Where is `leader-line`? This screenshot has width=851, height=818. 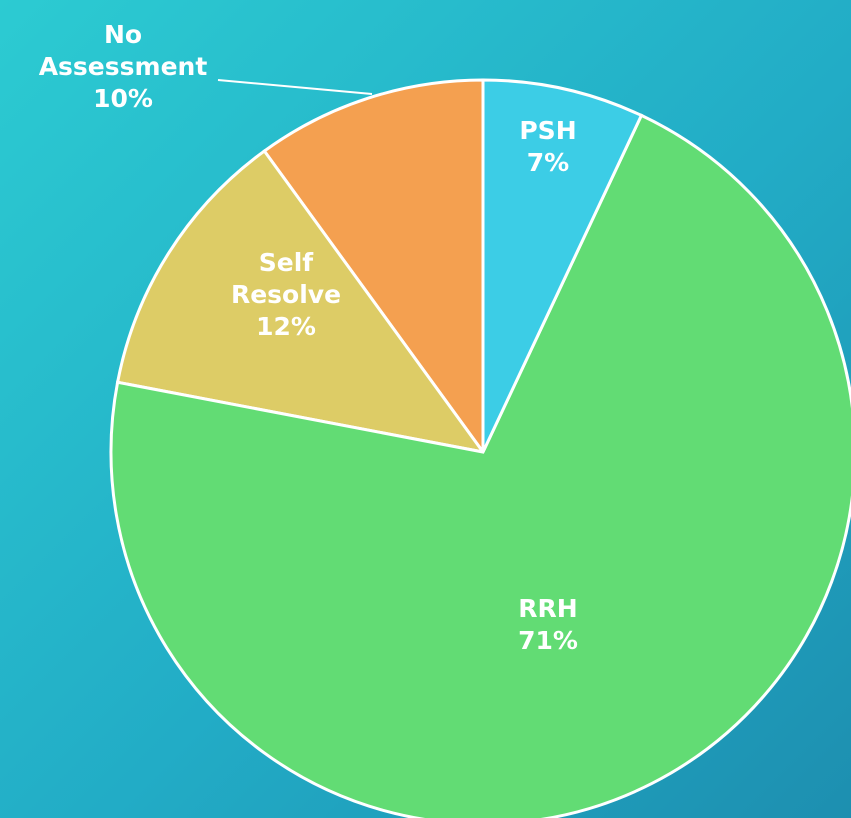 leader-line is located at coordinates (295, 87).